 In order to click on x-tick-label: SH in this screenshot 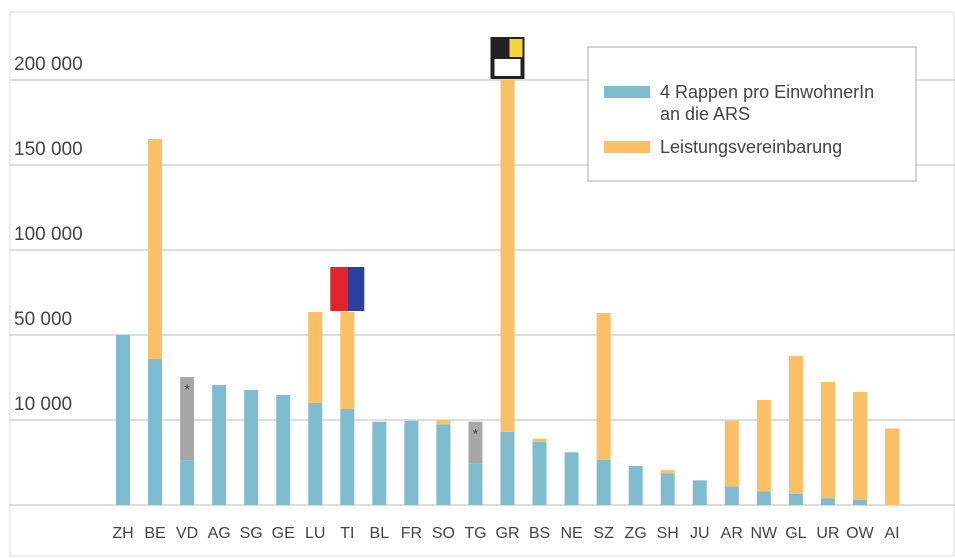, I will do `click(668, 533)`.